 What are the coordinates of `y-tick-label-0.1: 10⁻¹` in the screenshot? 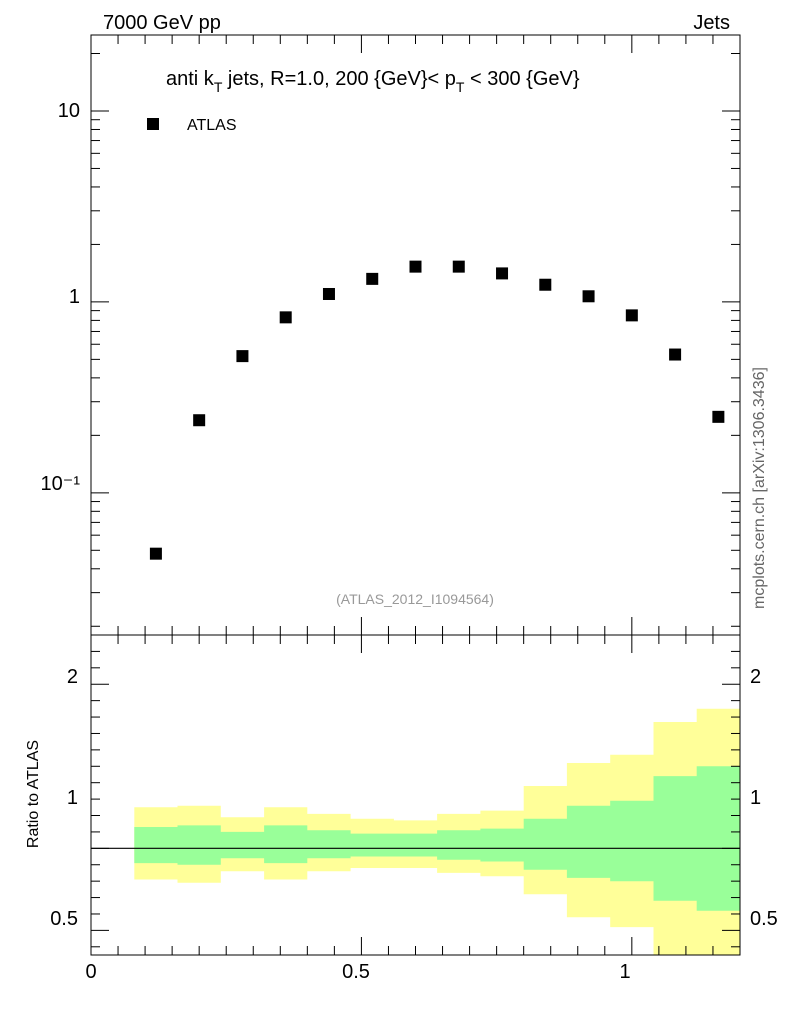 It's located at (61, 484).